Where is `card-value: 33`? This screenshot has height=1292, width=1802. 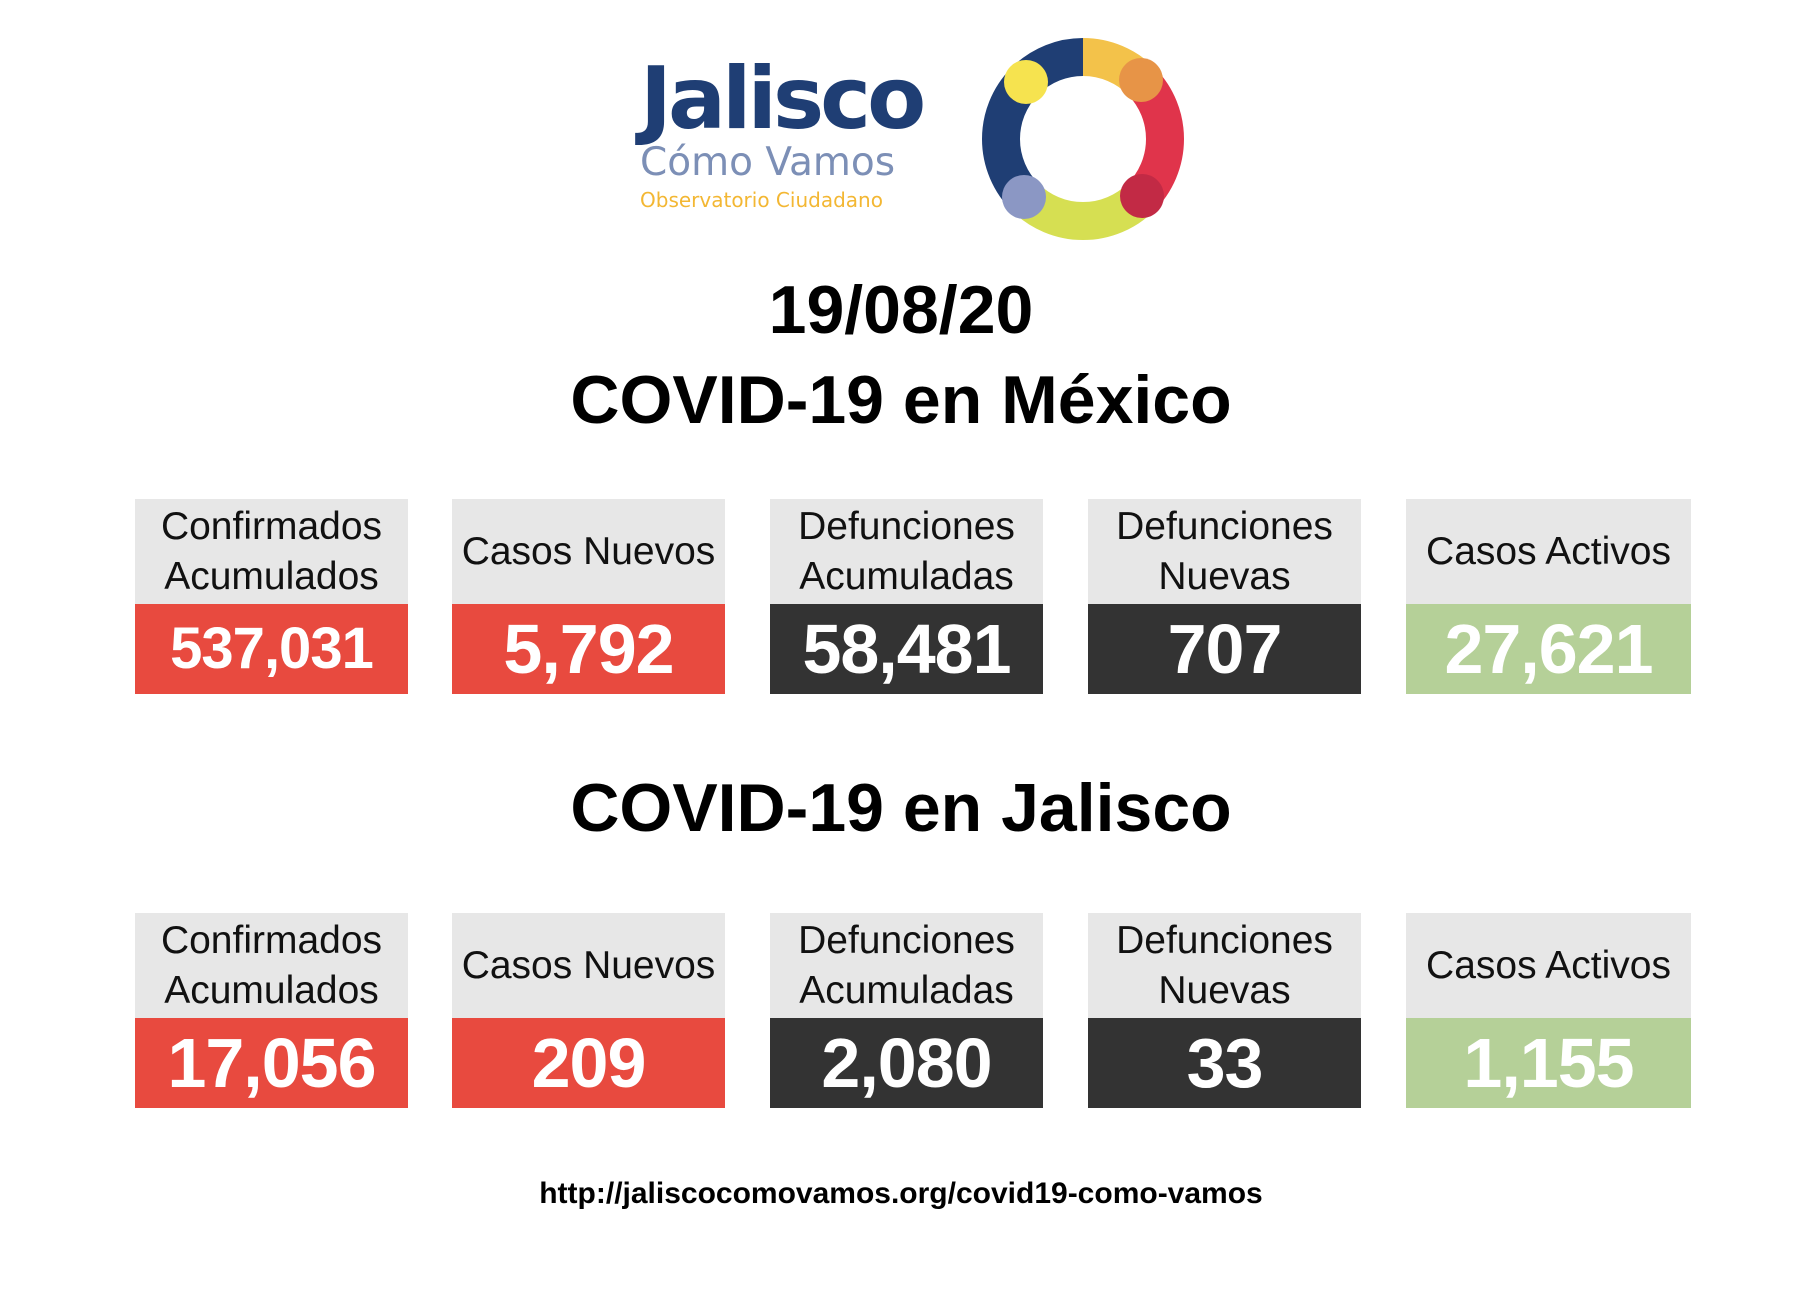 card-value: 33 is located at coordinates (1224, 1063).